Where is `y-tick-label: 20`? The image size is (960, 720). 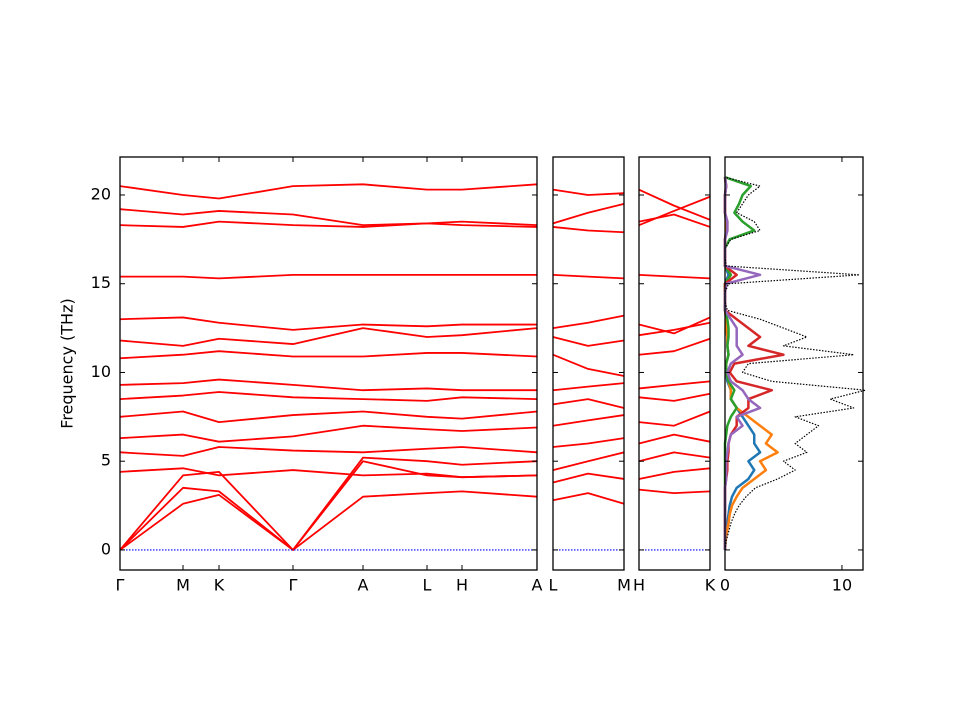
y-tick-label: 20 is located at coordinates (101, 193).